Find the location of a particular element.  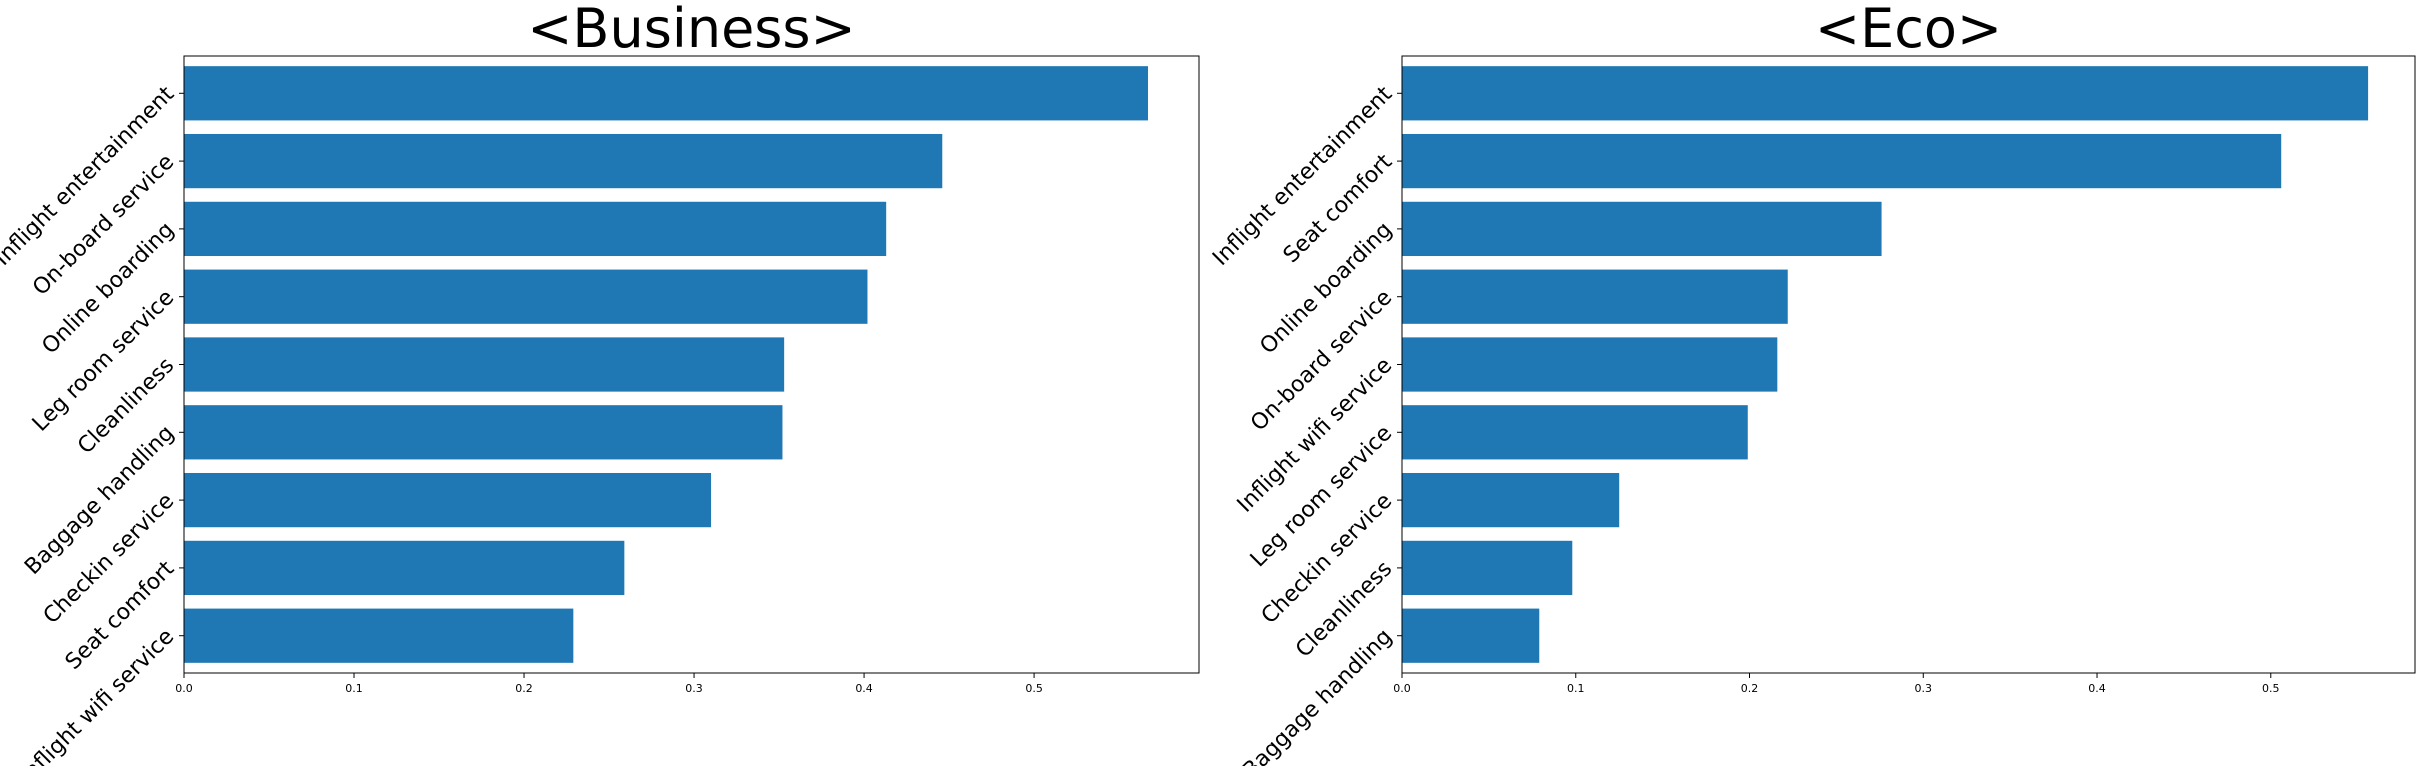

eco-bar-online-boarding is located at coordinates (1642, 229).